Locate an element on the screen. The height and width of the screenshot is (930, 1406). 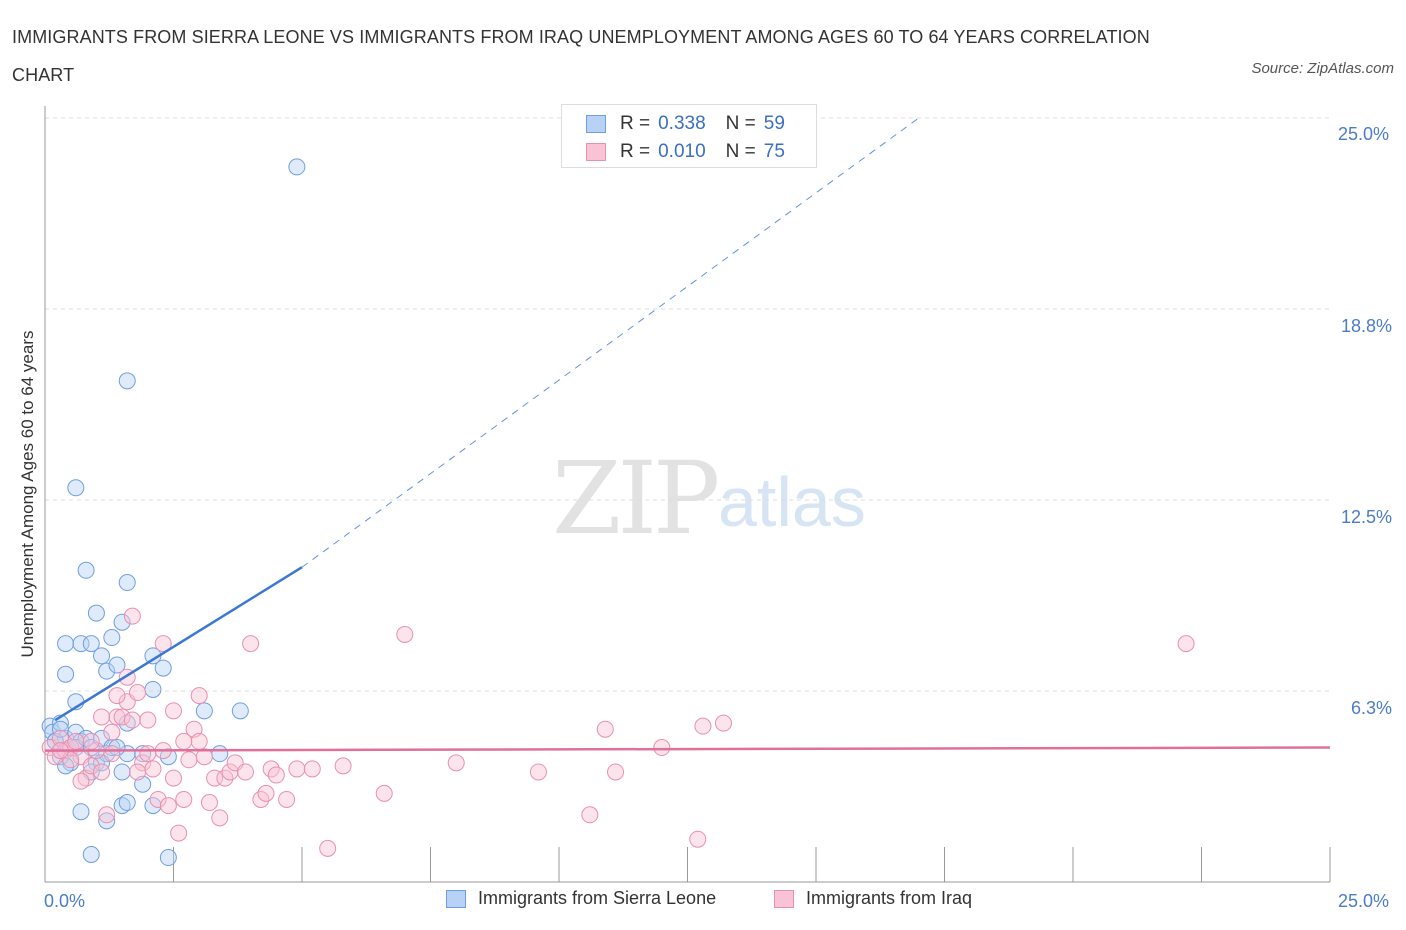
watermark-atlas: atlas is located at coordinates (792, 502).